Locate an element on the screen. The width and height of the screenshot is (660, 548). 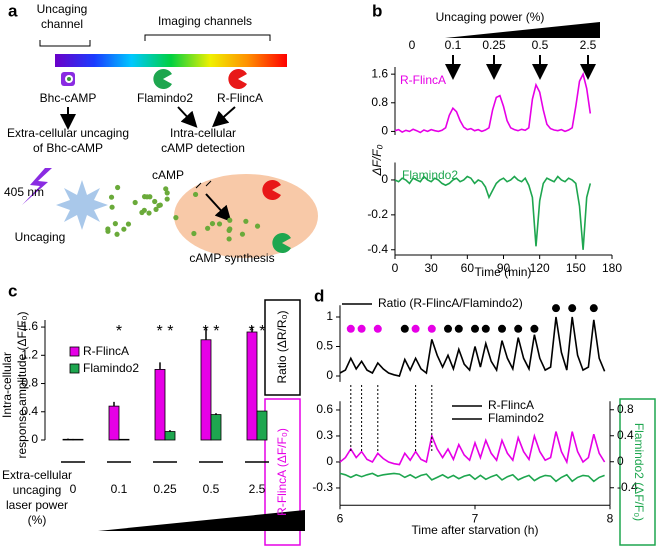
x-tick-label: 8 is located at coordinates (610, 518).